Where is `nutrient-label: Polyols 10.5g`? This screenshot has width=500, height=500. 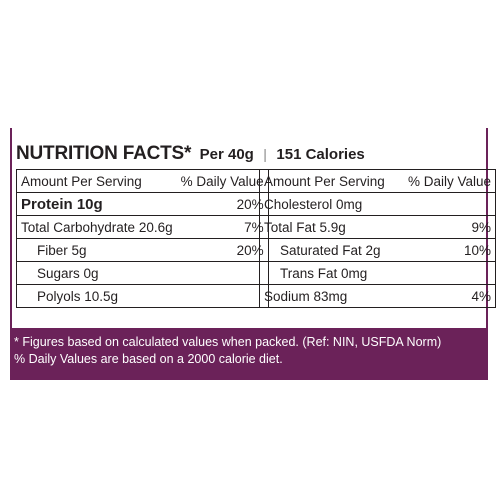 nutrient-label: Polyols 10.5g is located at coordinates (96, 296).